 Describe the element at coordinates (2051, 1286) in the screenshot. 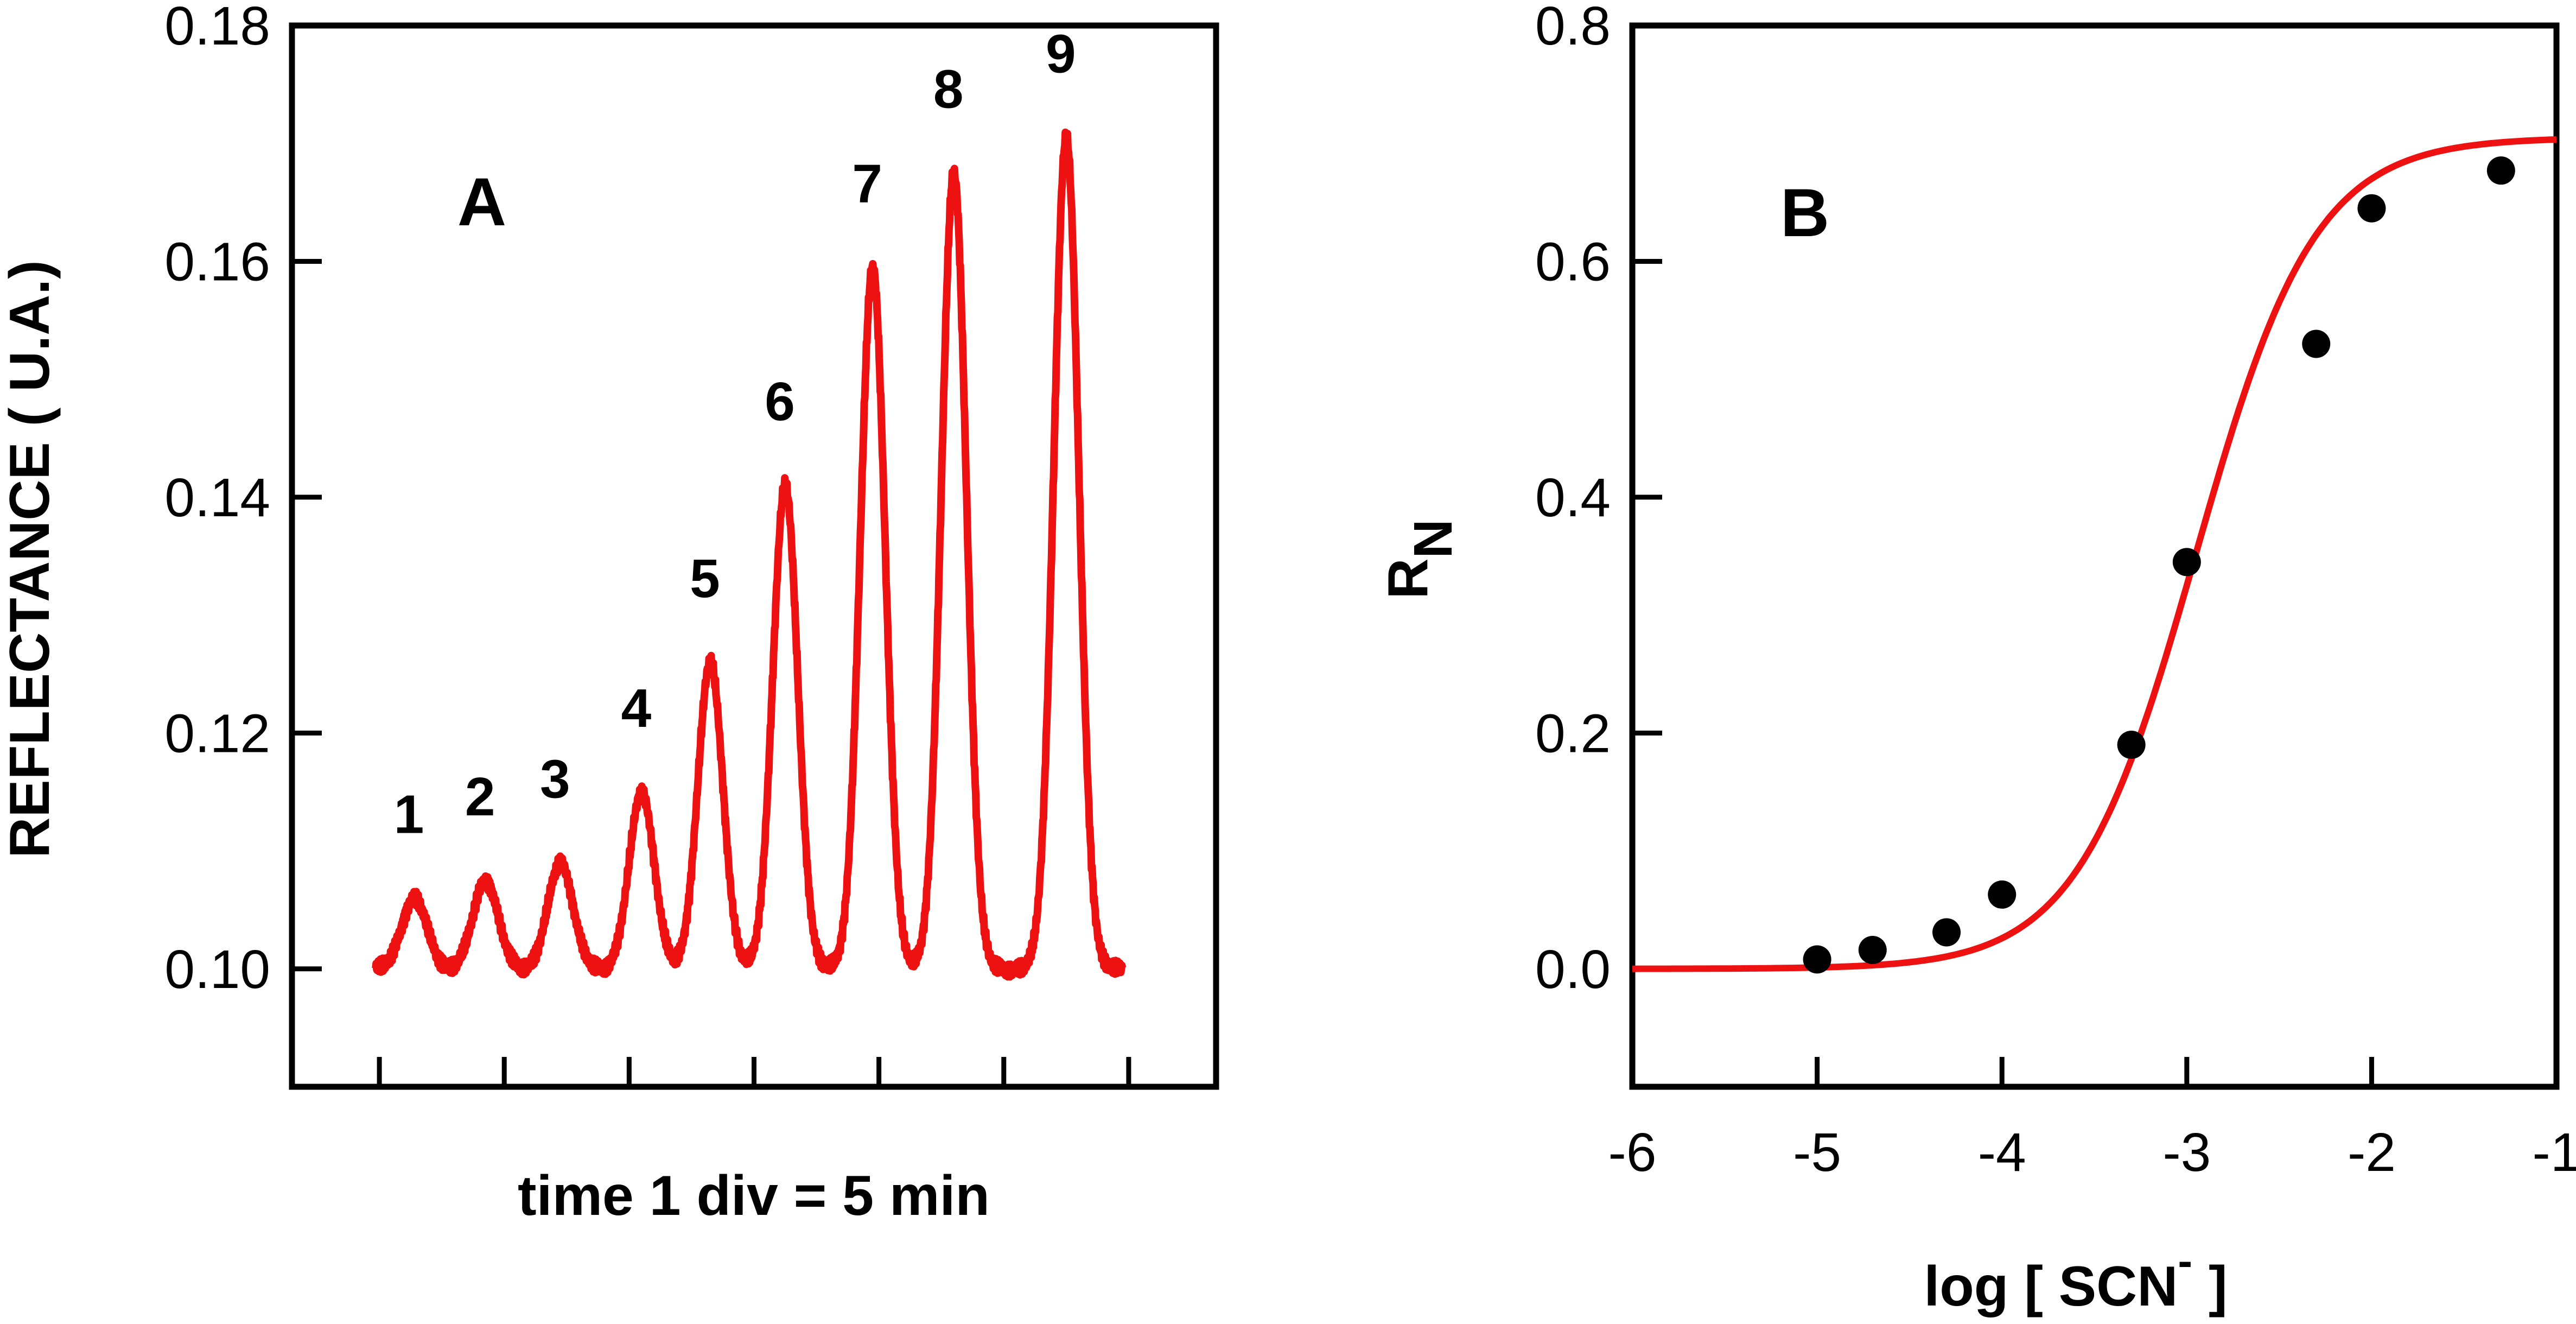

I see `x-label-main: log [ SCN` at that location.